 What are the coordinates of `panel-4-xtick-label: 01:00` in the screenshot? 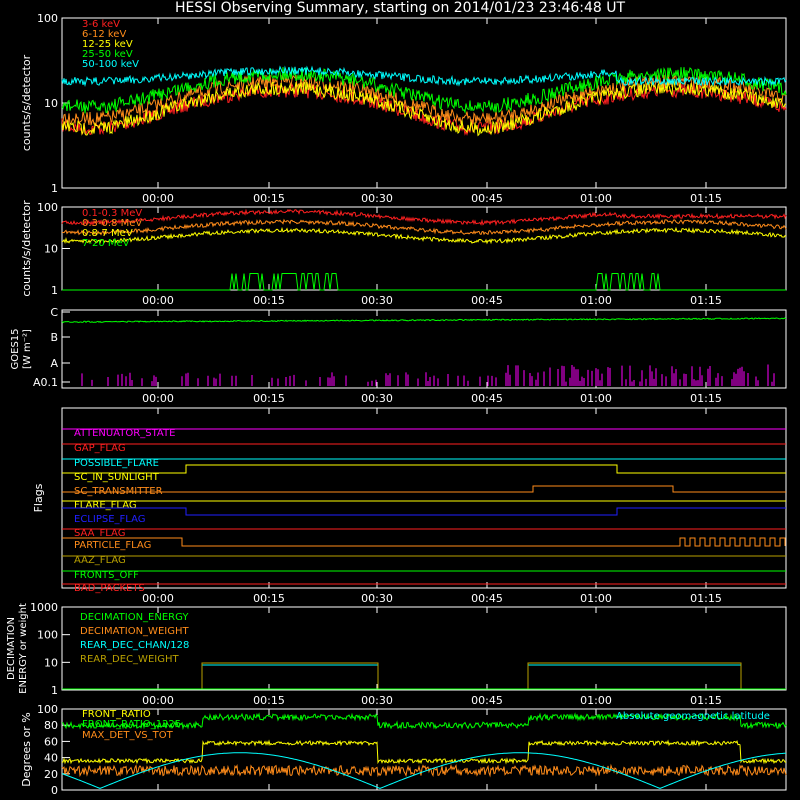 It's located at (596, 598).